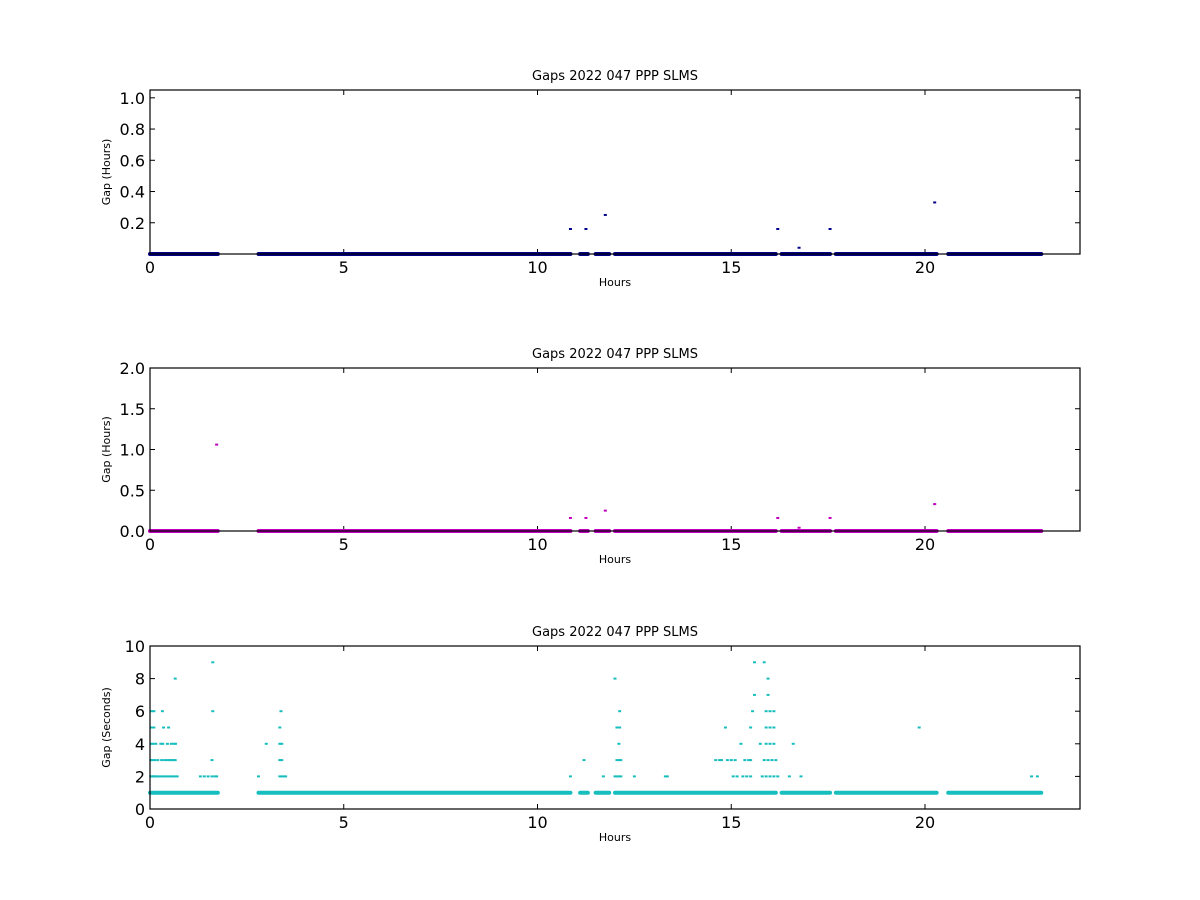 Image resolution: width=1200 pixels, height=900 pixels. What do you see at coordinates (132, 490) in the screenshot?
I see `y-tick-label: 0.5` at bounding box center [132, 490].